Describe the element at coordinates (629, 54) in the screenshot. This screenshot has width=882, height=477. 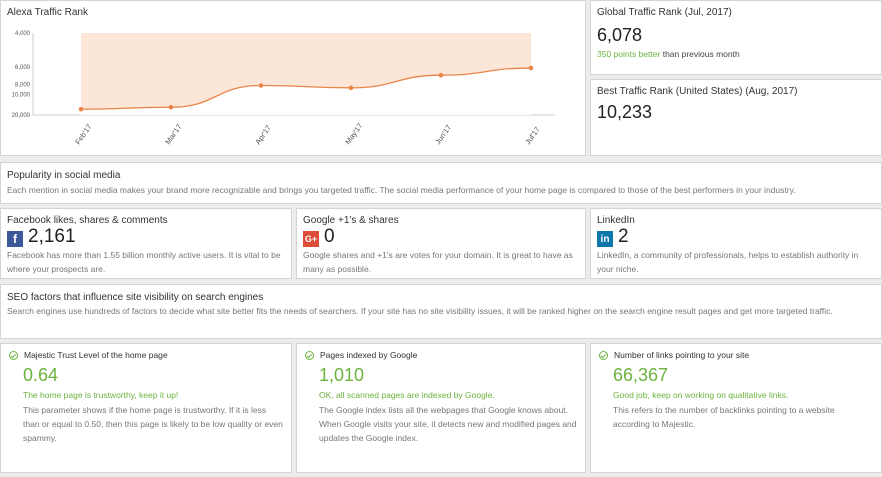
I see `rank-change-amount: 350 points better` at that location.